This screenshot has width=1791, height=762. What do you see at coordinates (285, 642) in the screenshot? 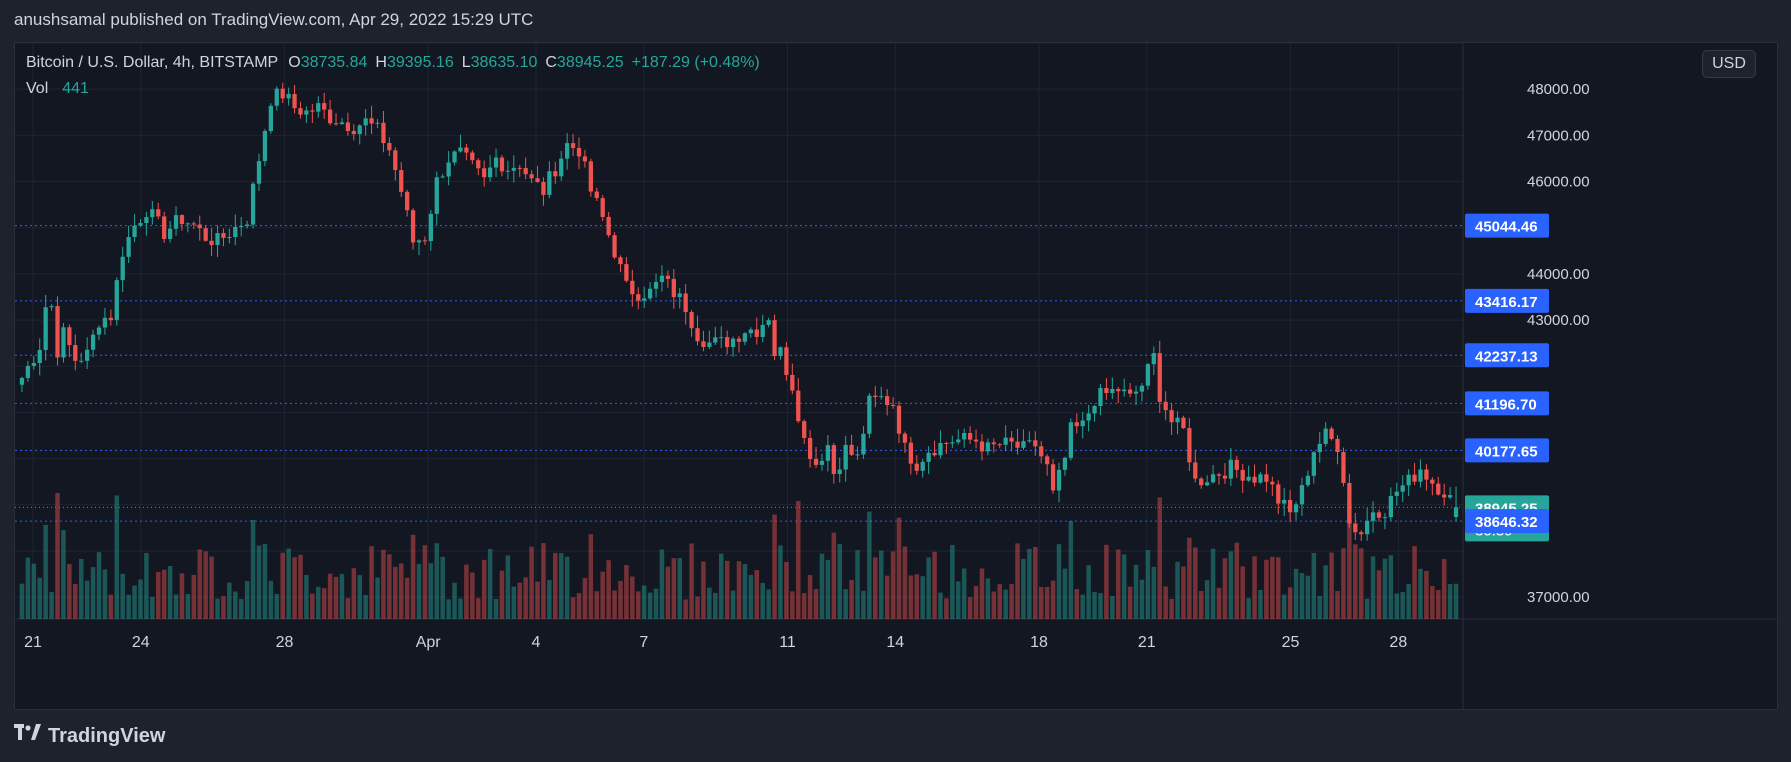
I see `time-tick-label: 28` at bounding box center [285, 642].